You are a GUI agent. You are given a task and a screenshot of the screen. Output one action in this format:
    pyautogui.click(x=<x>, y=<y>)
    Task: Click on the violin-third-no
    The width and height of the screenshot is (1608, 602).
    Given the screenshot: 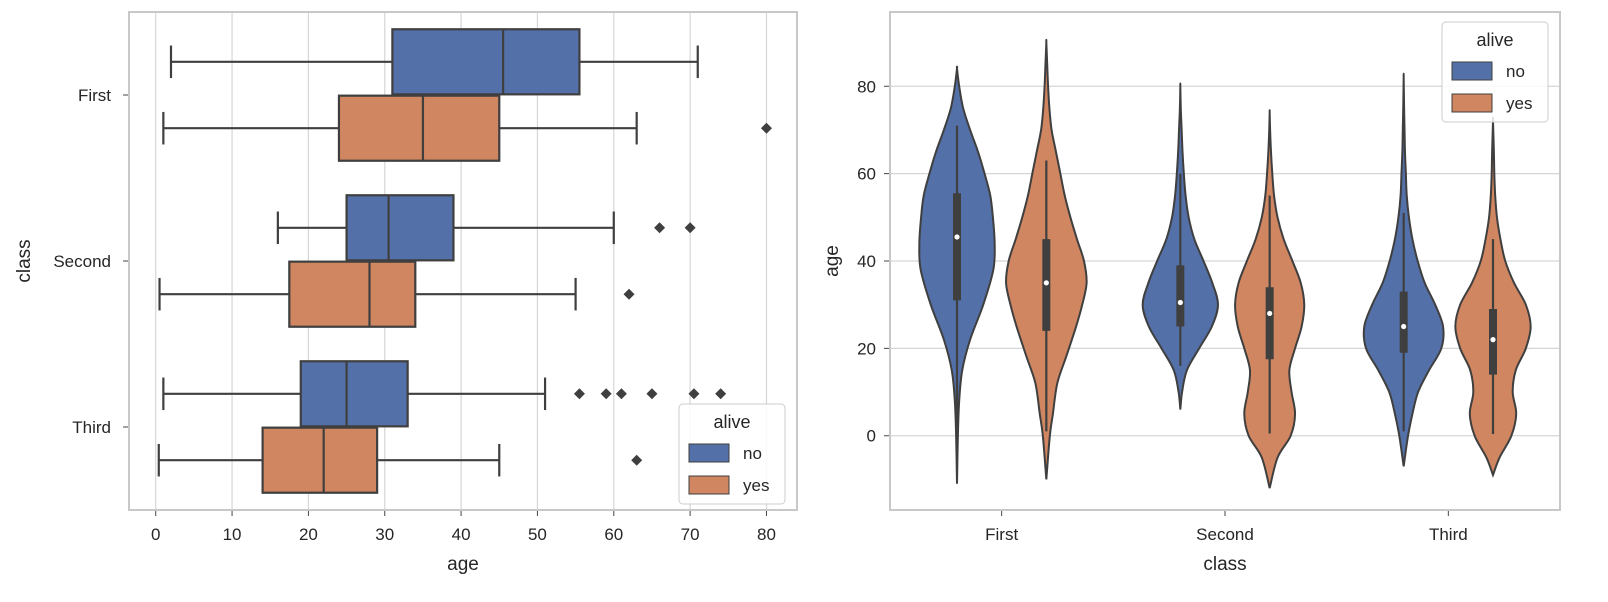 What is the action you would take?
    pyautogui.click(x=1403, y=269)
    